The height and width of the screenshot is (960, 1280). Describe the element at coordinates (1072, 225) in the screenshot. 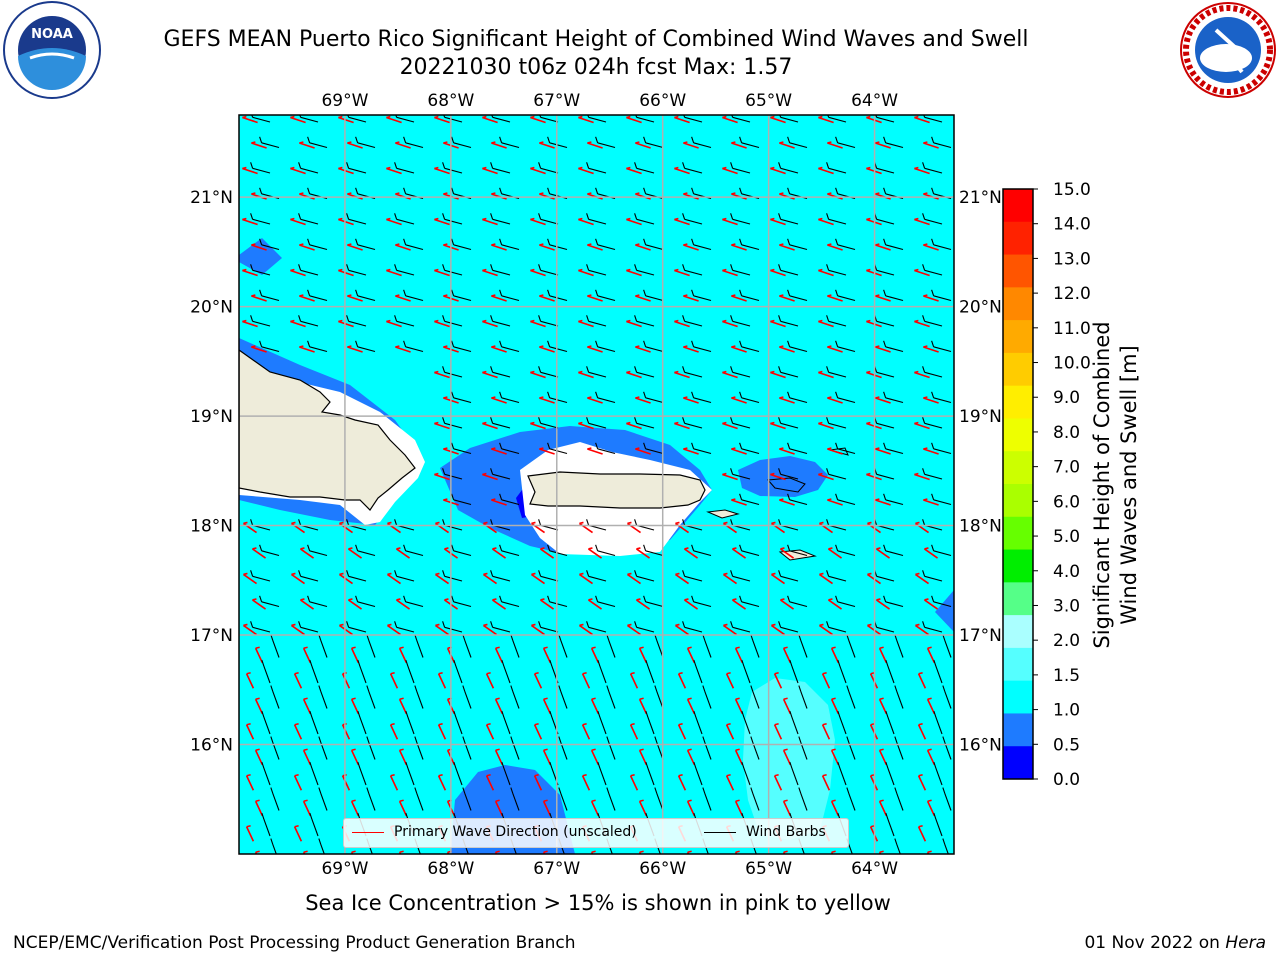

I see `colorbar-tick-label: 14.0` at that location.